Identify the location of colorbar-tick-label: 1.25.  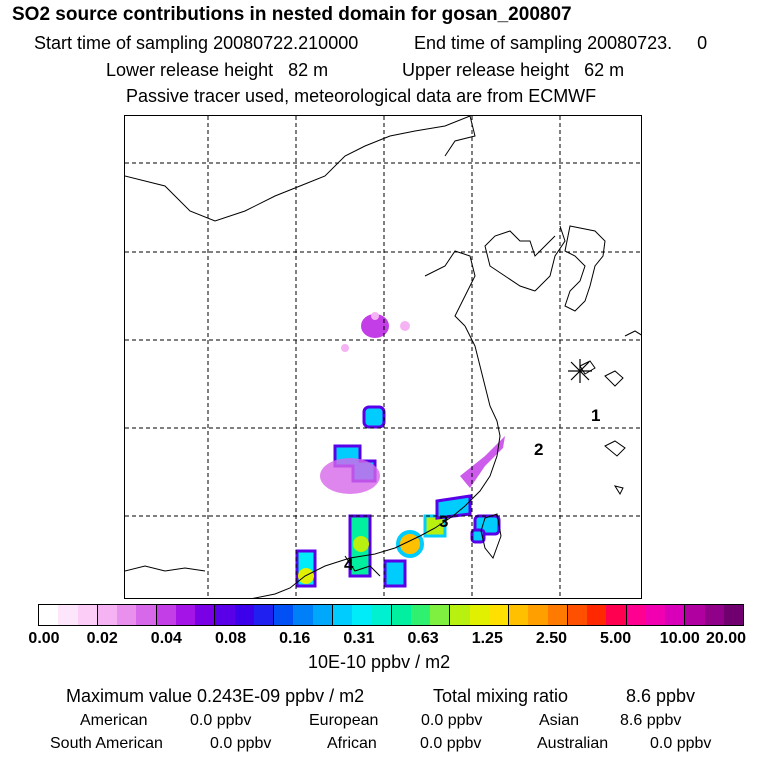
(487, 638).